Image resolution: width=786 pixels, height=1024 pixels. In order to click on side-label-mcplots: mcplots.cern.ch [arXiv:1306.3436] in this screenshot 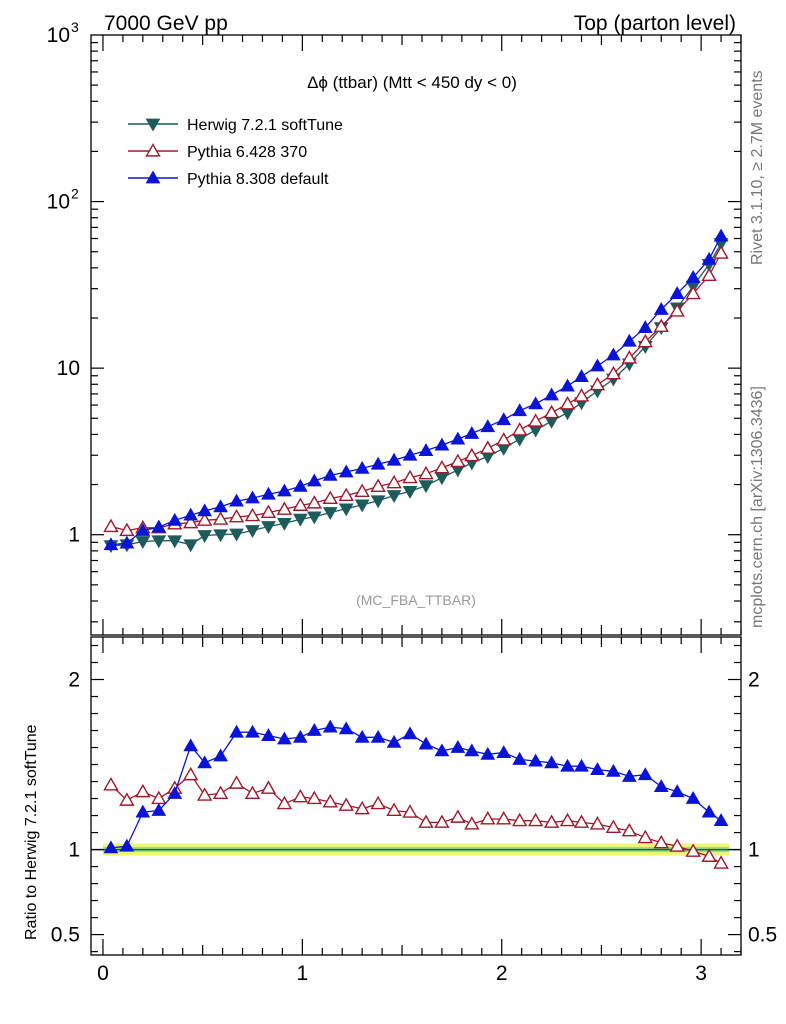, I will do `click(757, 507)`.